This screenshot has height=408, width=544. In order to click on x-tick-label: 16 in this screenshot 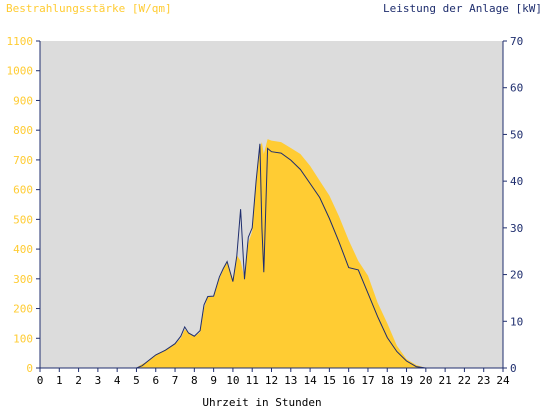, I will do `click(348, 380)`.